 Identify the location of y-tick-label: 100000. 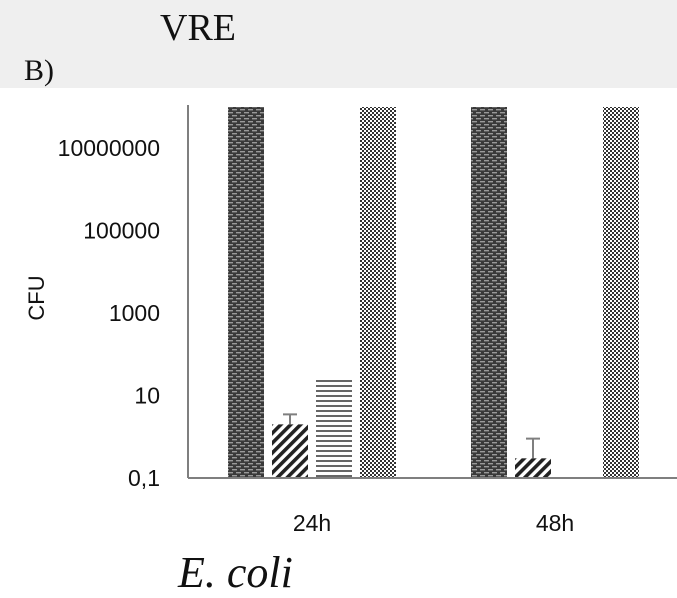
(121, 231).